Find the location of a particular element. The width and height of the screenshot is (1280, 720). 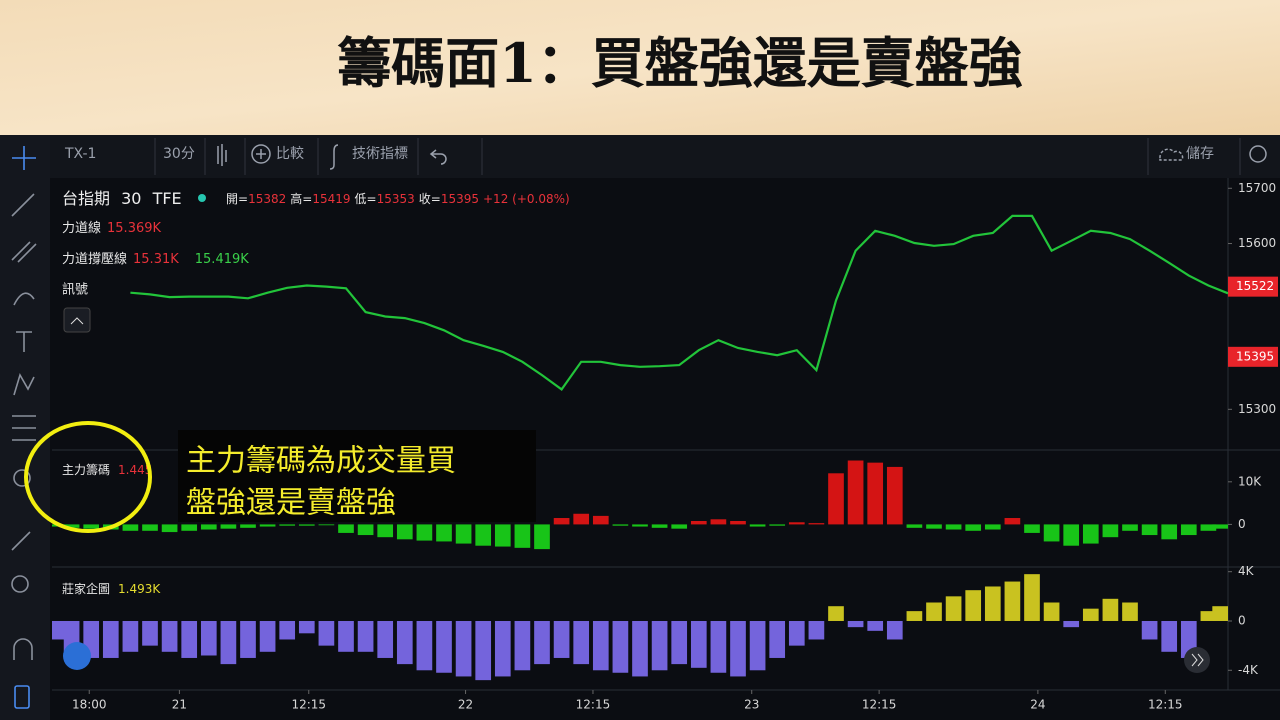

ohlc-label: 收= is located at coordinates (430, 199).